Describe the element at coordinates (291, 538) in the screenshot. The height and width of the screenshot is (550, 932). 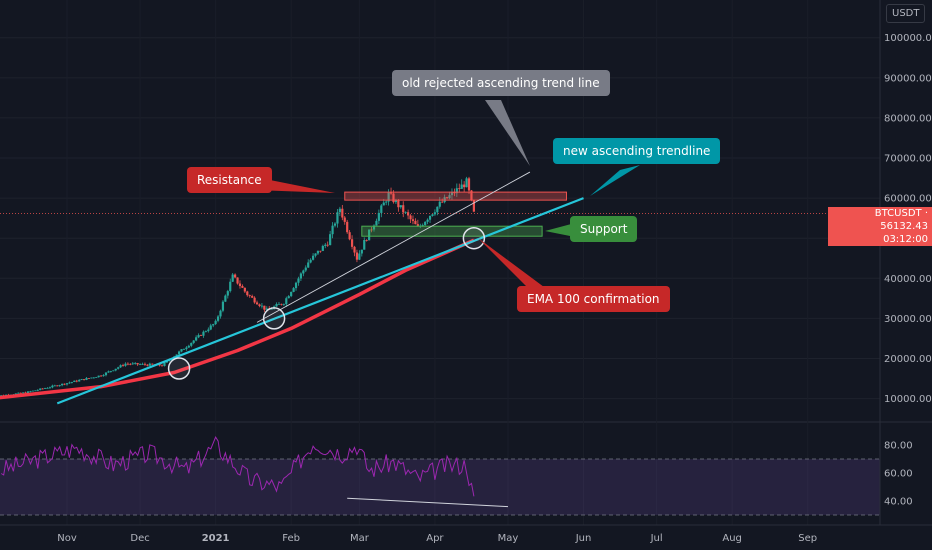
I see `x-tick-label: Feb` at that location.